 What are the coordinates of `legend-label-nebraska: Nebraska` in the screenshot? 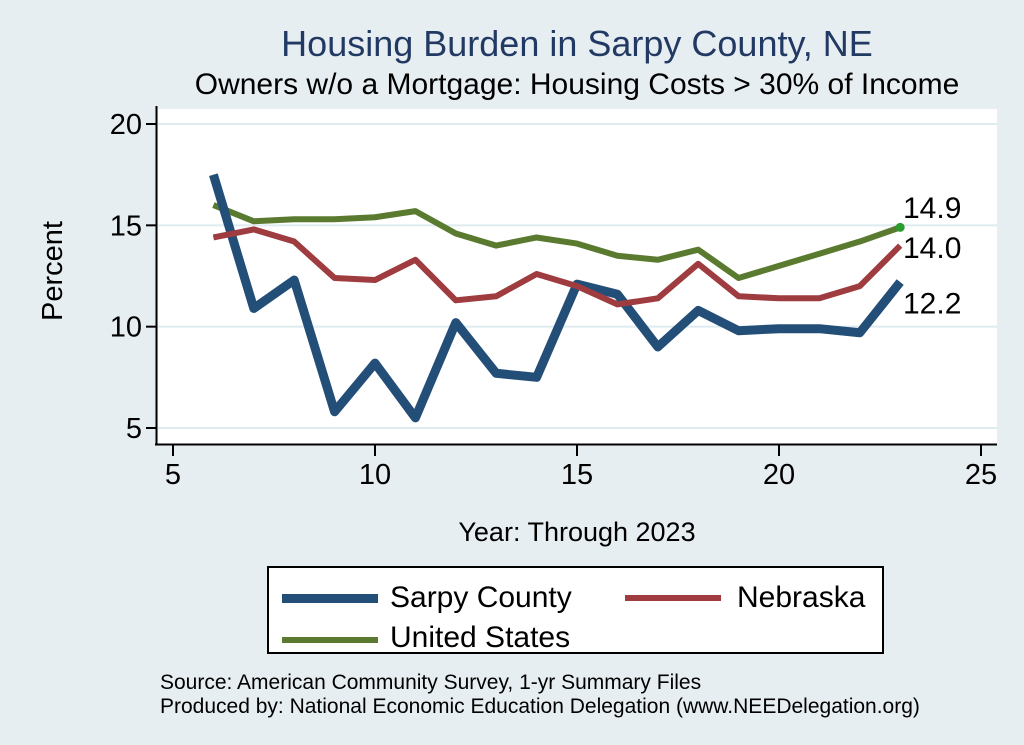 It's located at (801, 597).